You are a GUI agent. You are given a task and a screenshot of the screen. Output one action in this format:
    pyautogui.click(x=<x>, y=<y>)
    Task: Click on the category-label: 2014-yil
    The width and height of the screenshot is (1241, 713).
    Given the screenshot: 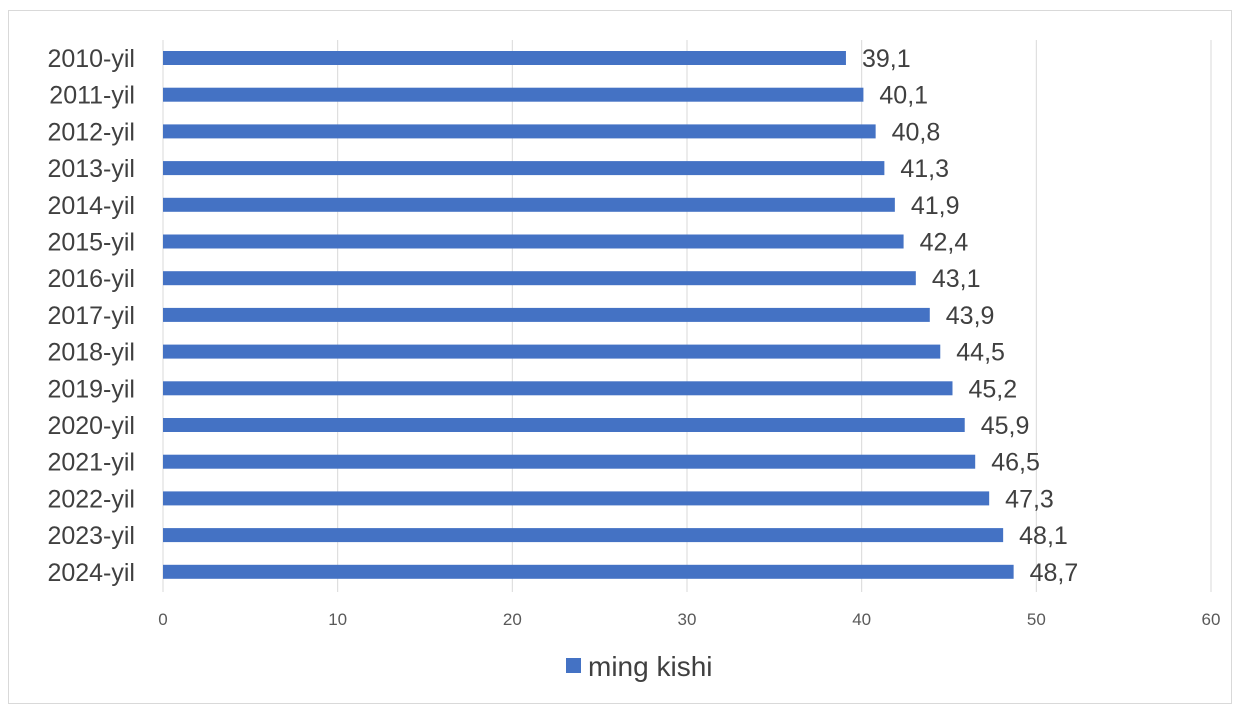 What is the action you would take?
    pyautogui.click(x=91, y=206)
    